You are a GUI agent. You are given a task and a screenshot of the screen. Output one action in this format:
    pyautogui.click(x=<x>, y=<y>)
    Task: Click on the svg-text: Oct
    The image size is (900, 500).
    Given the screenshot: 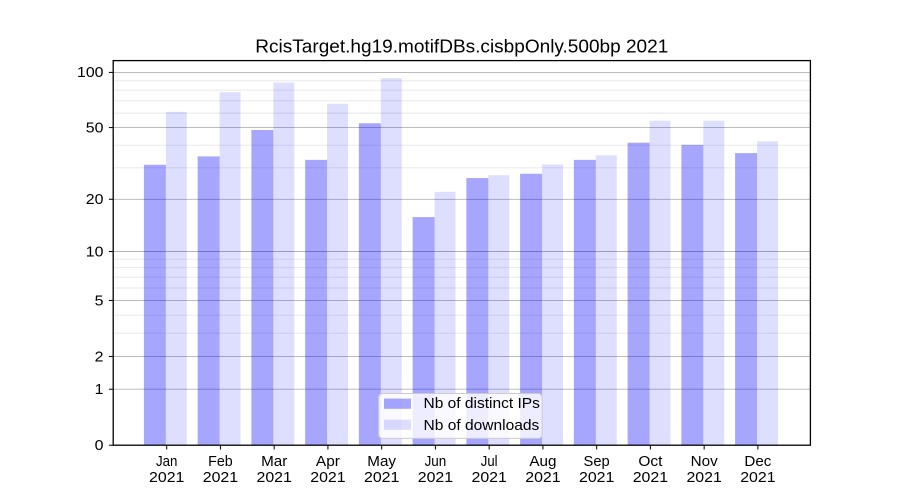 What is the action you would take?
    pyautogui.click(x=650, y=462)
    